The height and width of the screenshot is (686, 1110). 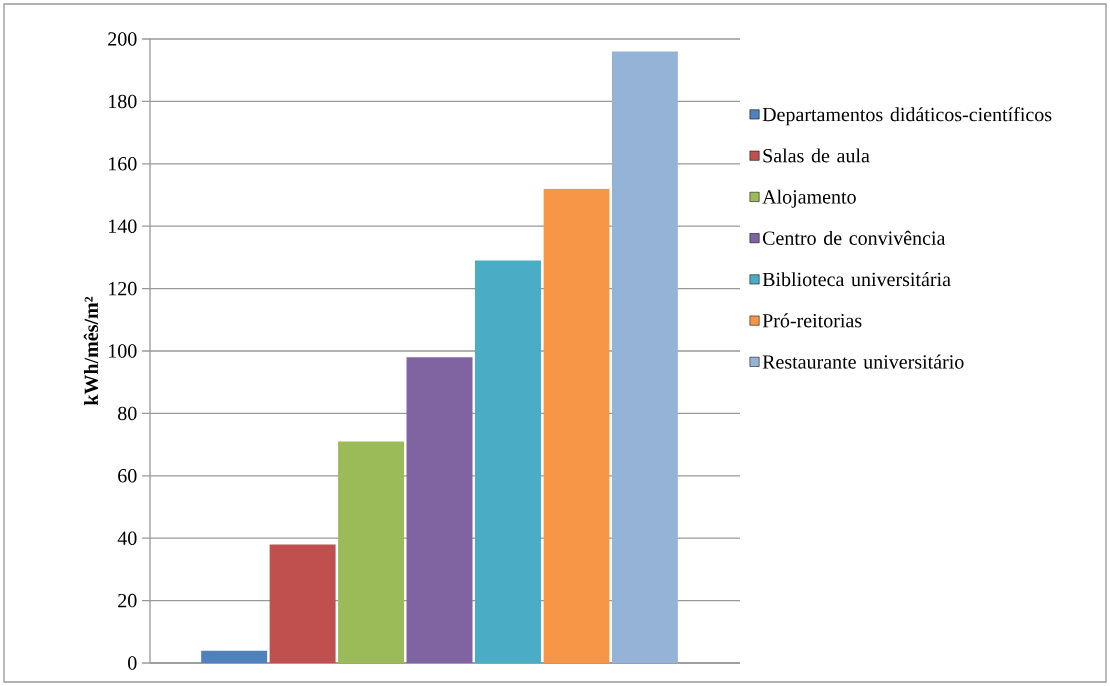 I want to click on legend-label: Departamentos didáticos-científicos, so click(x=907, y=116).